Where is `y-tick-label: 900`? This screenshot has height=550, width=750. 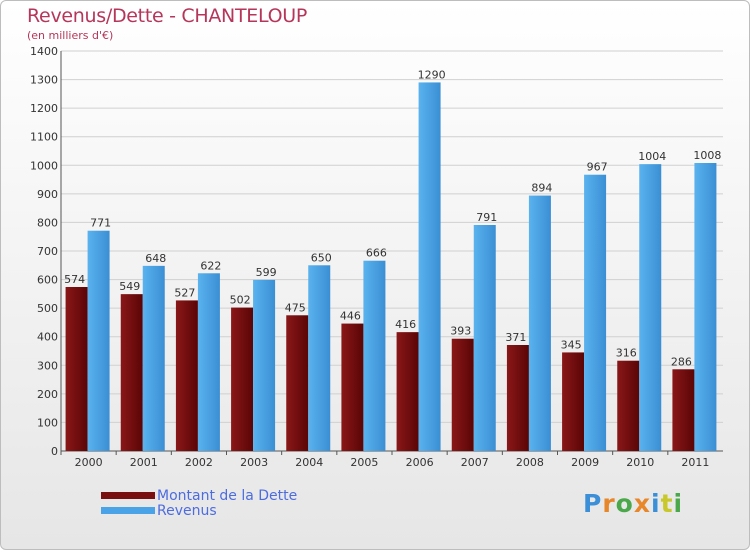
y-tick-label: 900 is located at coordinates (47, 194).